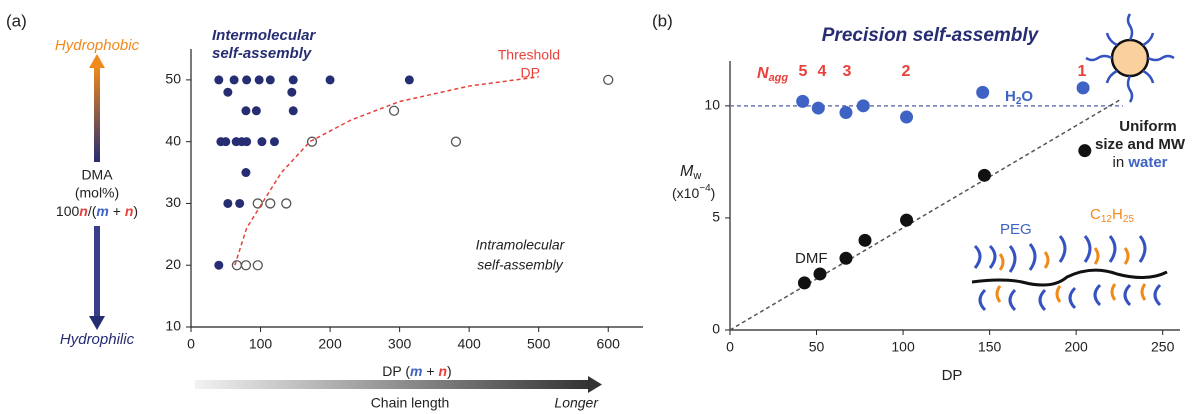 The image size is (1197, 414). I want to click on x-tick-label: 250, so click(1163, 347).